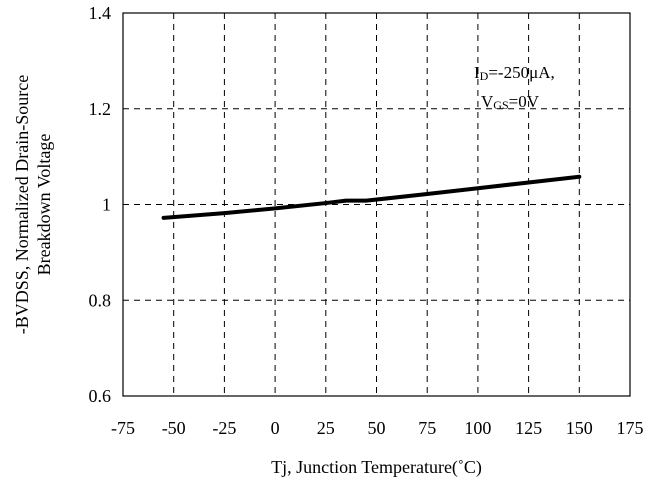  I want to click on y-tick-label: 0.6, so click(100, 396).